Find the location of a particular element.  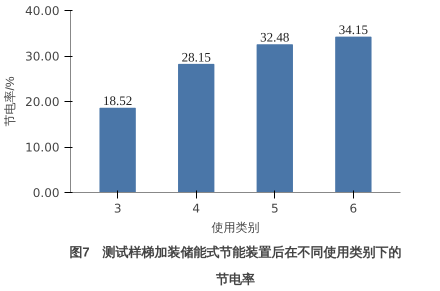

data-label: 18.52 is located at coordinates (117, 100).